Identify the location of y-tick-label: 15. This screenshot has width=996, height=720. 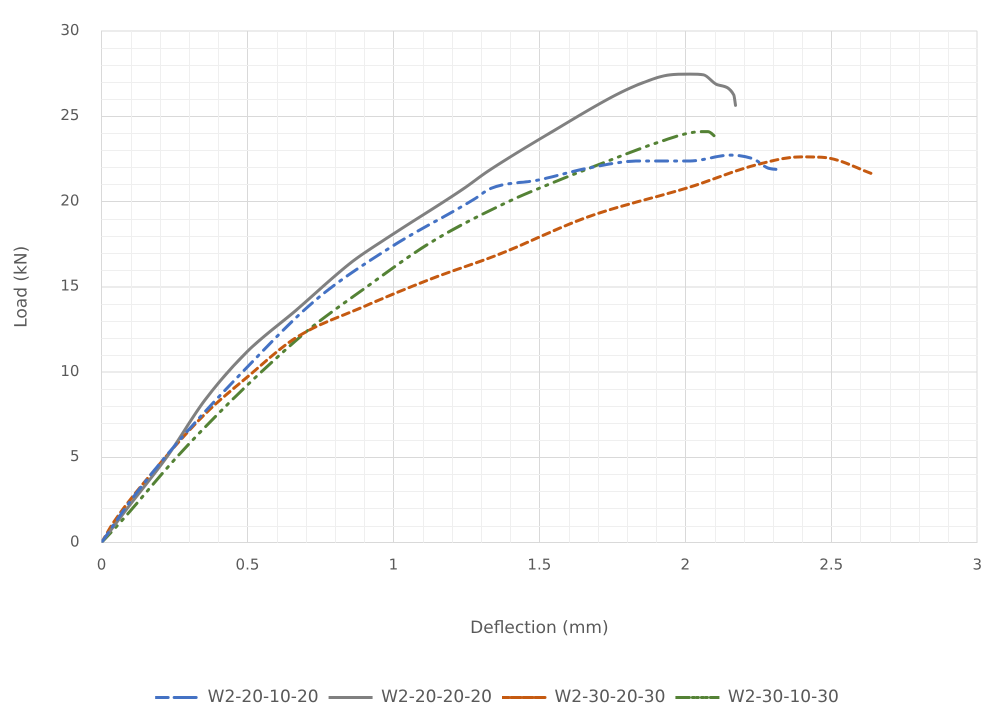
(70, 285).